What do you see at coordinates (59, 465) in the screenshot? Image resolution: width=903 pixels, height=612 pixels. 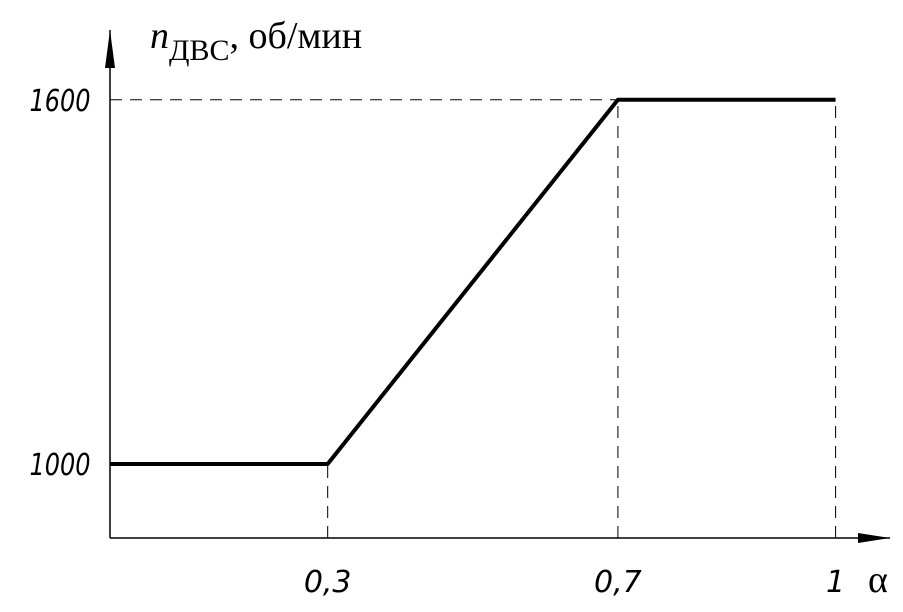 I see `y-tick-label: 1000` at bounding box center [59, 465].